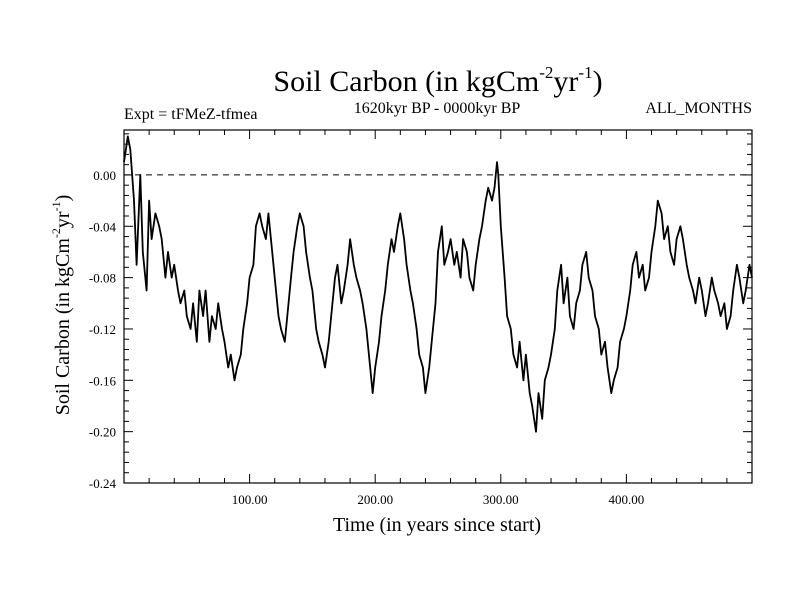 This screenshot has width=800, height=600. I want to click on chart-title-sup1: -2, so click(546, 72).